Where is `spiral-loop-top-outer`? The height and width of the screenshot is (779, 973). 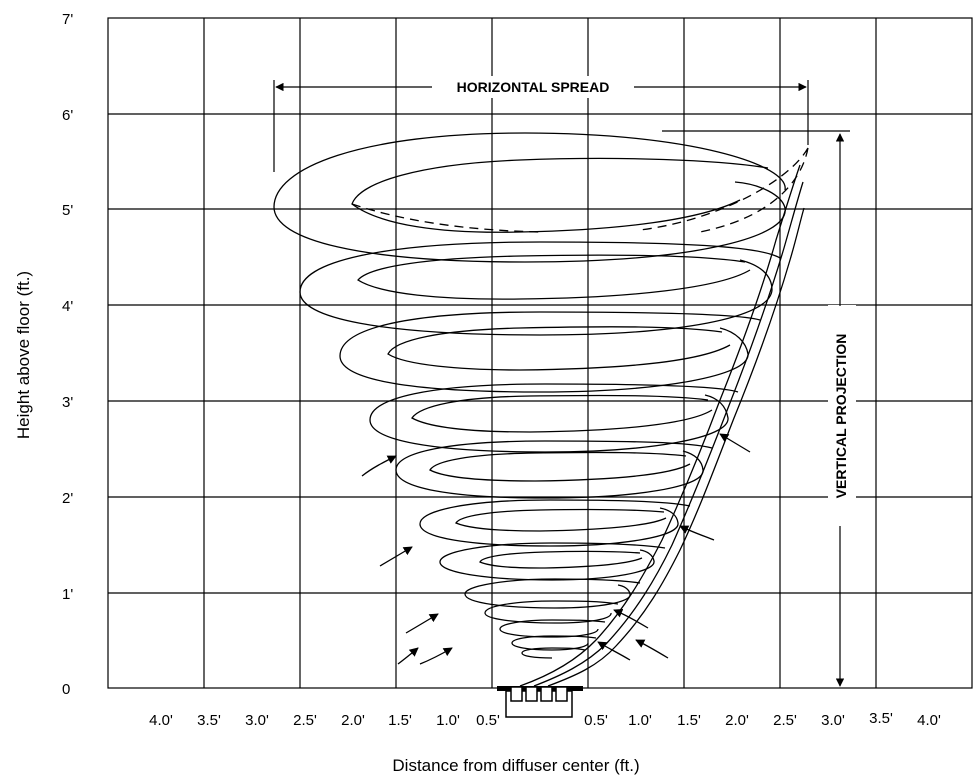
spiral-loop-top-outer is located at coordinates (529, 197).